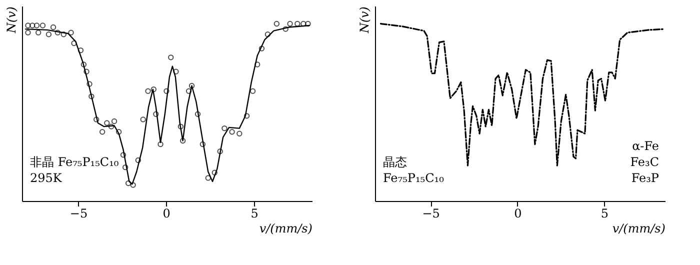 This screenshot has width=700, height=265. Describe the element at coordinates (413, 170) in the screenshot. I see `annotation: 晶态 Fe₇₅P₁₅C₁₀` at that location.